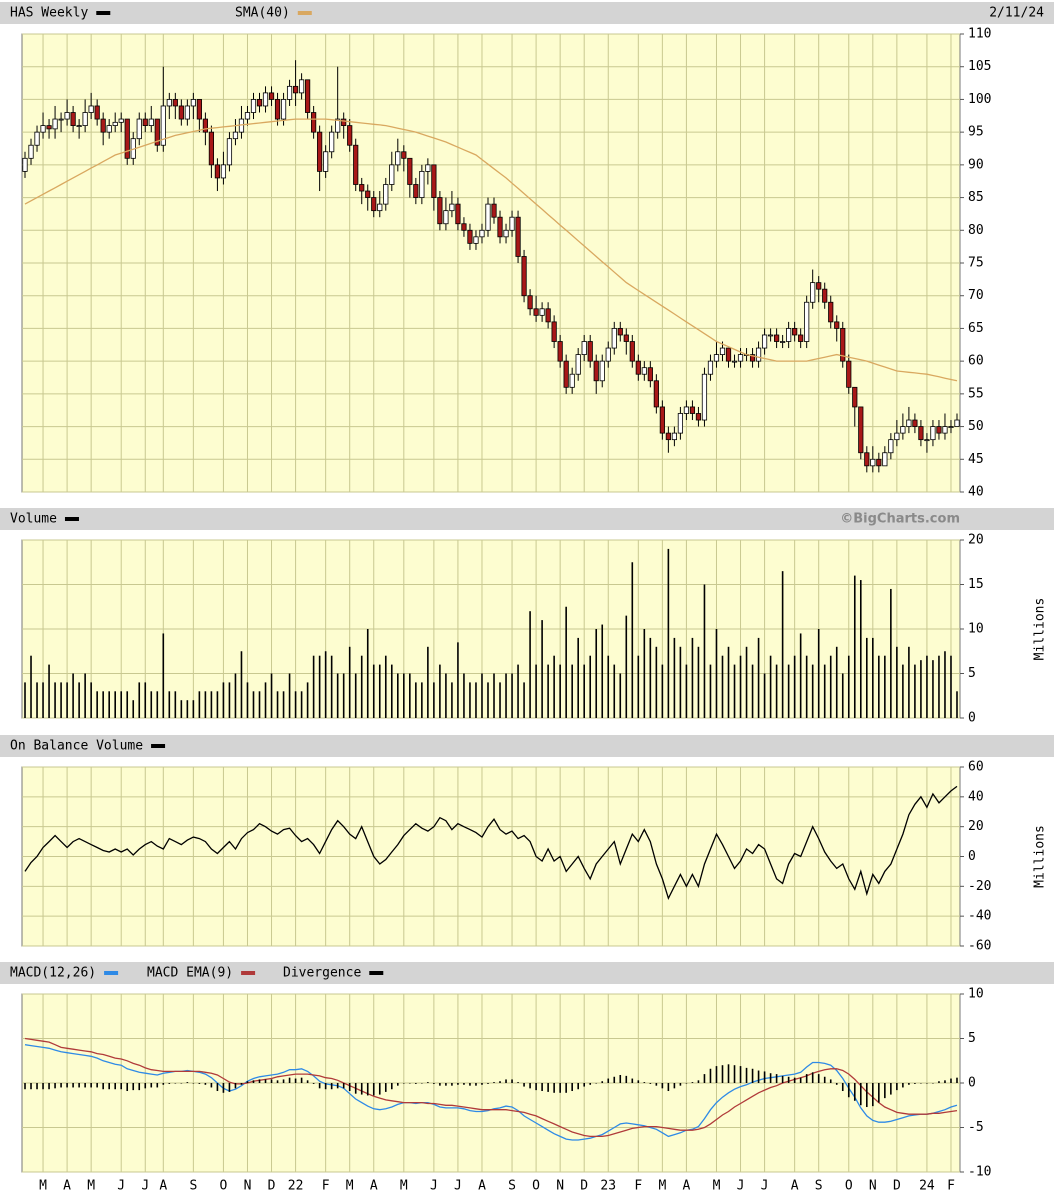 Image resolution: width=1054 pixels, height=1200 pixels. I want to click on y-tick-label: 80, so click(976, 230).